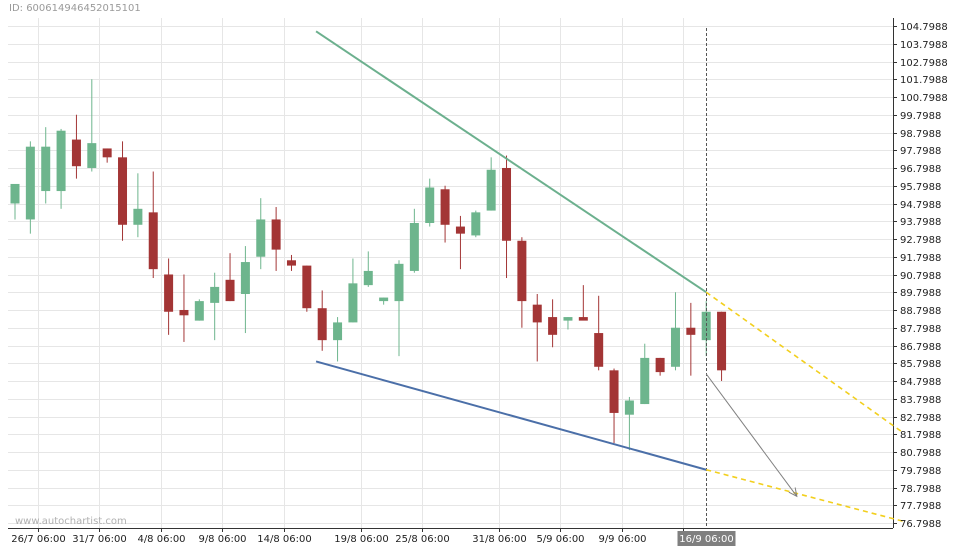  Describe the element at coordinates (706, 538) in the screenshot. I see `current-time-badge` at that location.